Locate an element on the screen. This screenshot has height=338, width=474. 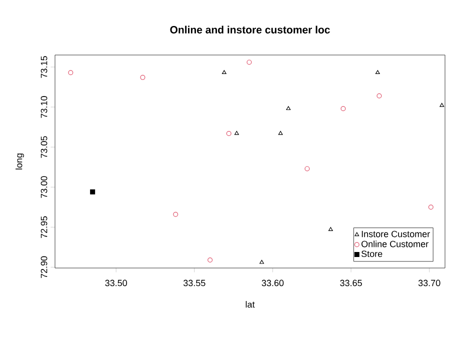
x-tick-label: 33.50 is located at coordinates (116, 283).